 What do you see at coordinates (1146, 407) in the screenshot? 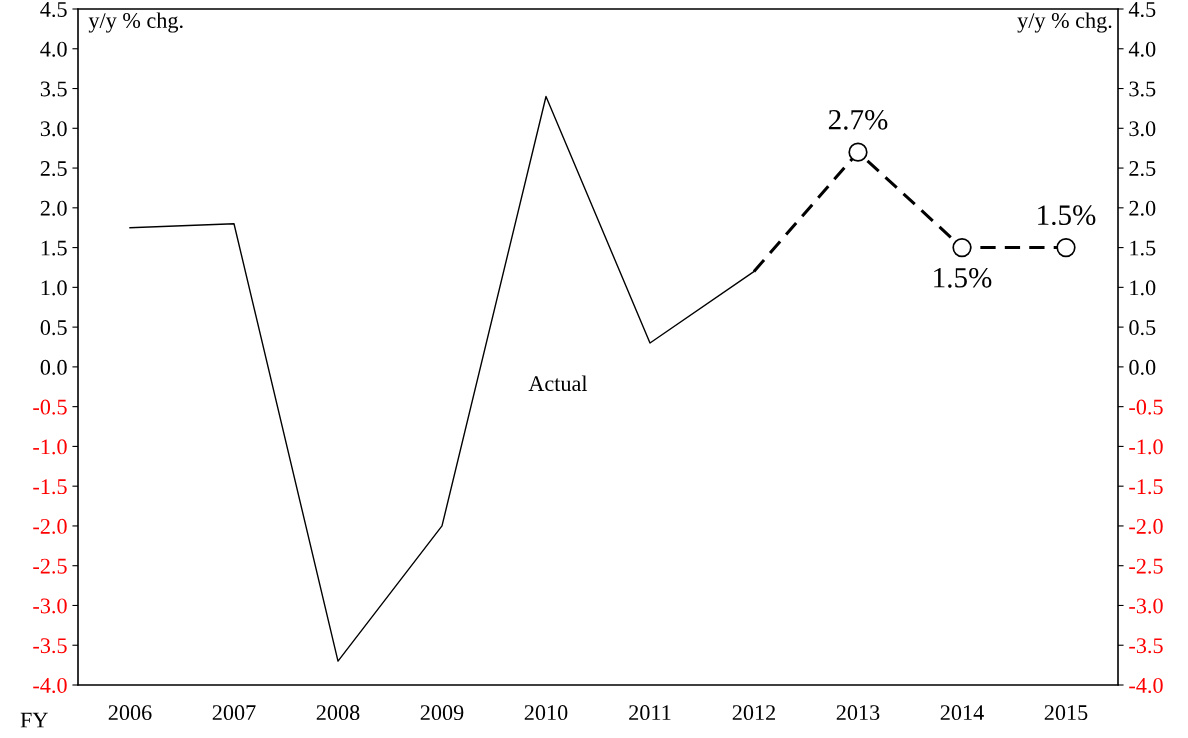
I see `y2-tick-label: -0.5` at bounding box center [1146, 407].